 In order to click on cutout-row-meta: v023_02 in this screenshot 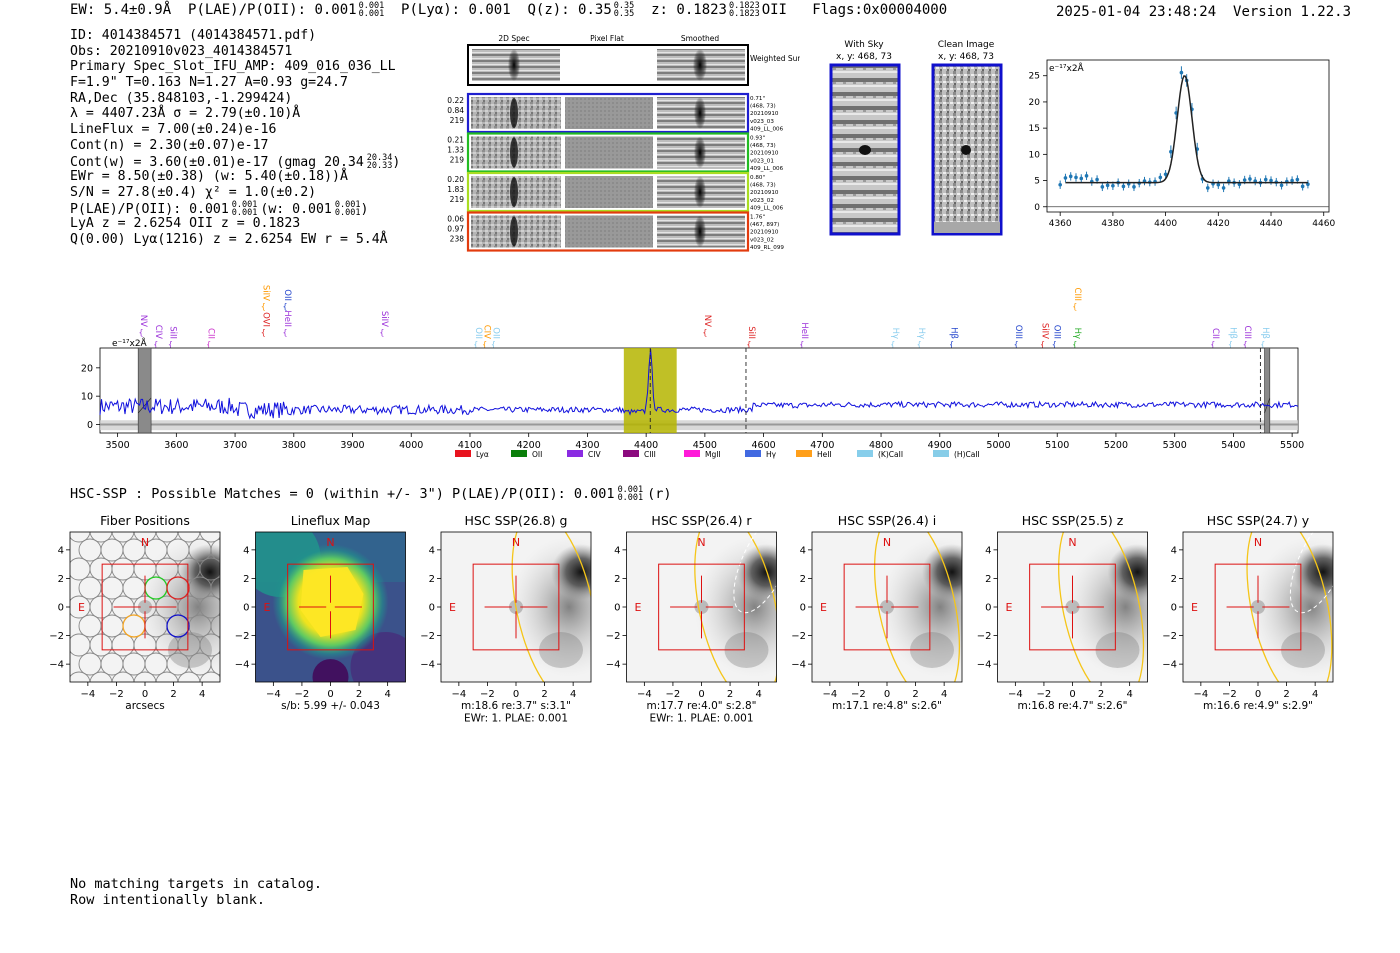, I will do `click(762, 240)`.